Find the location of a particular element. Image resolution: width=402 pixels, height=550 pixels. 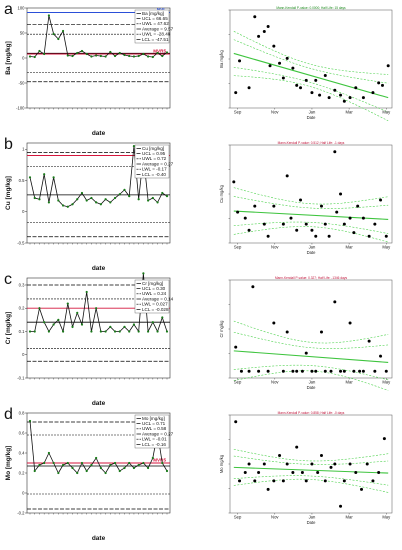

legend-entry: UCL = 66.65 is located at coordinates (155, 18).